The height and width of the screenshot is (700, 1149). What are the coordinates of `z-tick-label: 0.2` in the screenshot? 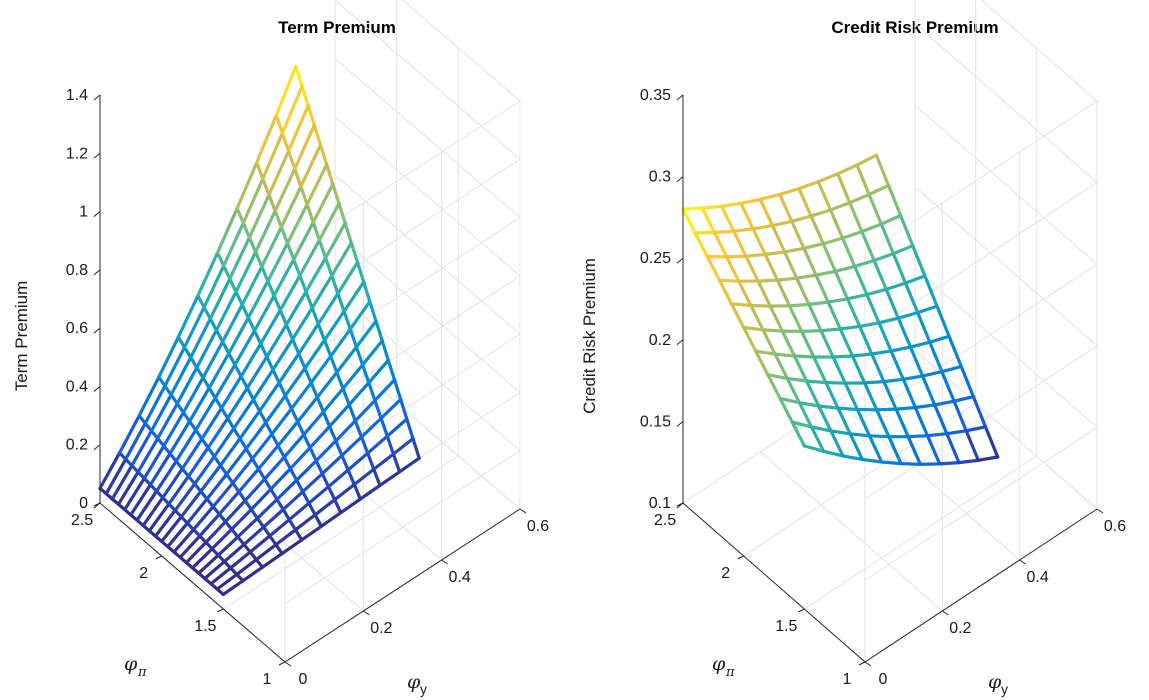 It's located at (660, 340).